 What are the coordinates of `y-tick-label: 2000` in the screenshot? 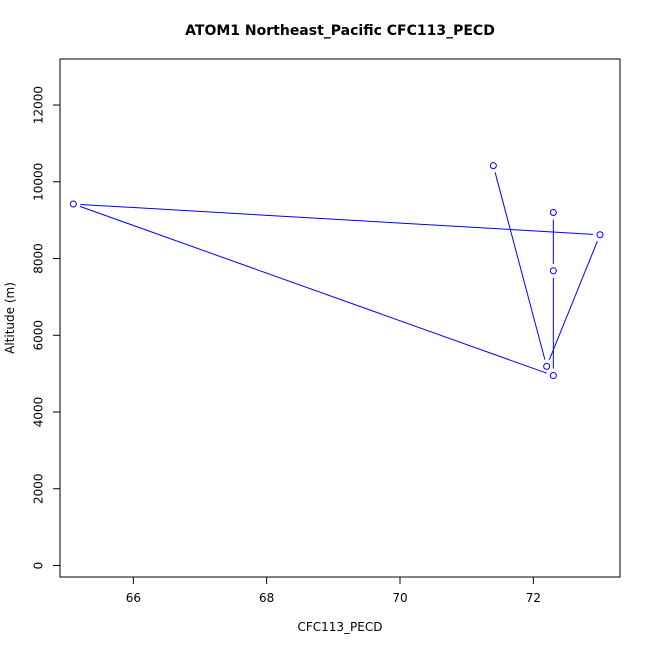 It's located at (39, 488).